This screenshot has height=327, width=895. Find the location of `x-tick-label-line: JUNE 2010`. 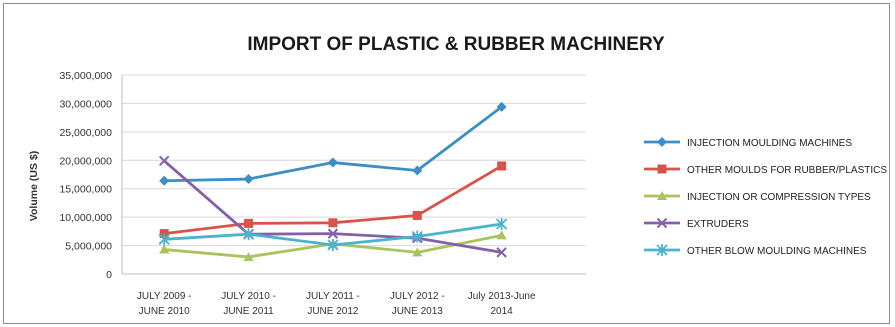

x-tick-label-line: JUNE 2010 is located at coordinates (165, 311).